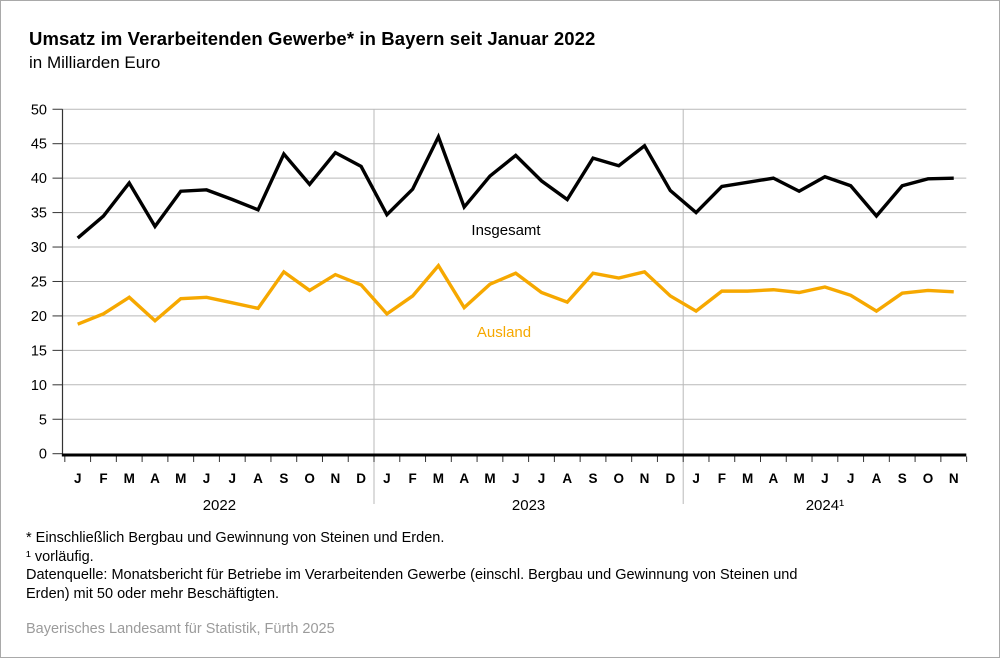 This screenshot has height=658, width=1000. Describe the element at coordinates (39, 282) in the screenshot. I see `y-axis-label: 25` at that location.